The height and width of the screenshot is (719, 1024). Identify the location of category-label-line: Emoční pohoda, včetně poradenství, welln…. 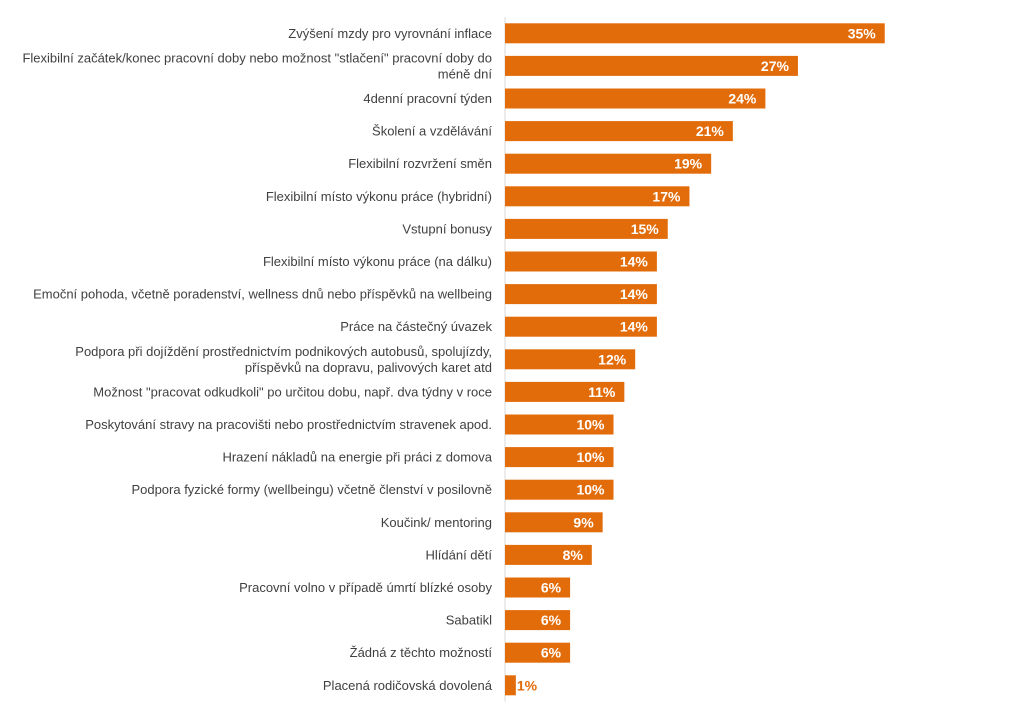
(262, 294).